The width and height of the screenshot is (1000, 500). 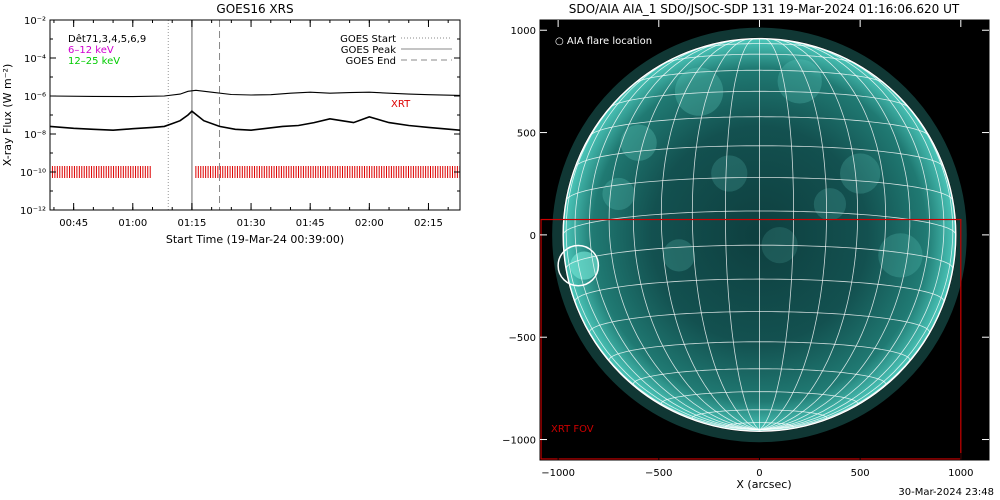 What do you see at coordinates (35, 97) in the screenshot?
I see `goes-y-tick-label: 10⁻⁶` at bounding box center [35, 97].